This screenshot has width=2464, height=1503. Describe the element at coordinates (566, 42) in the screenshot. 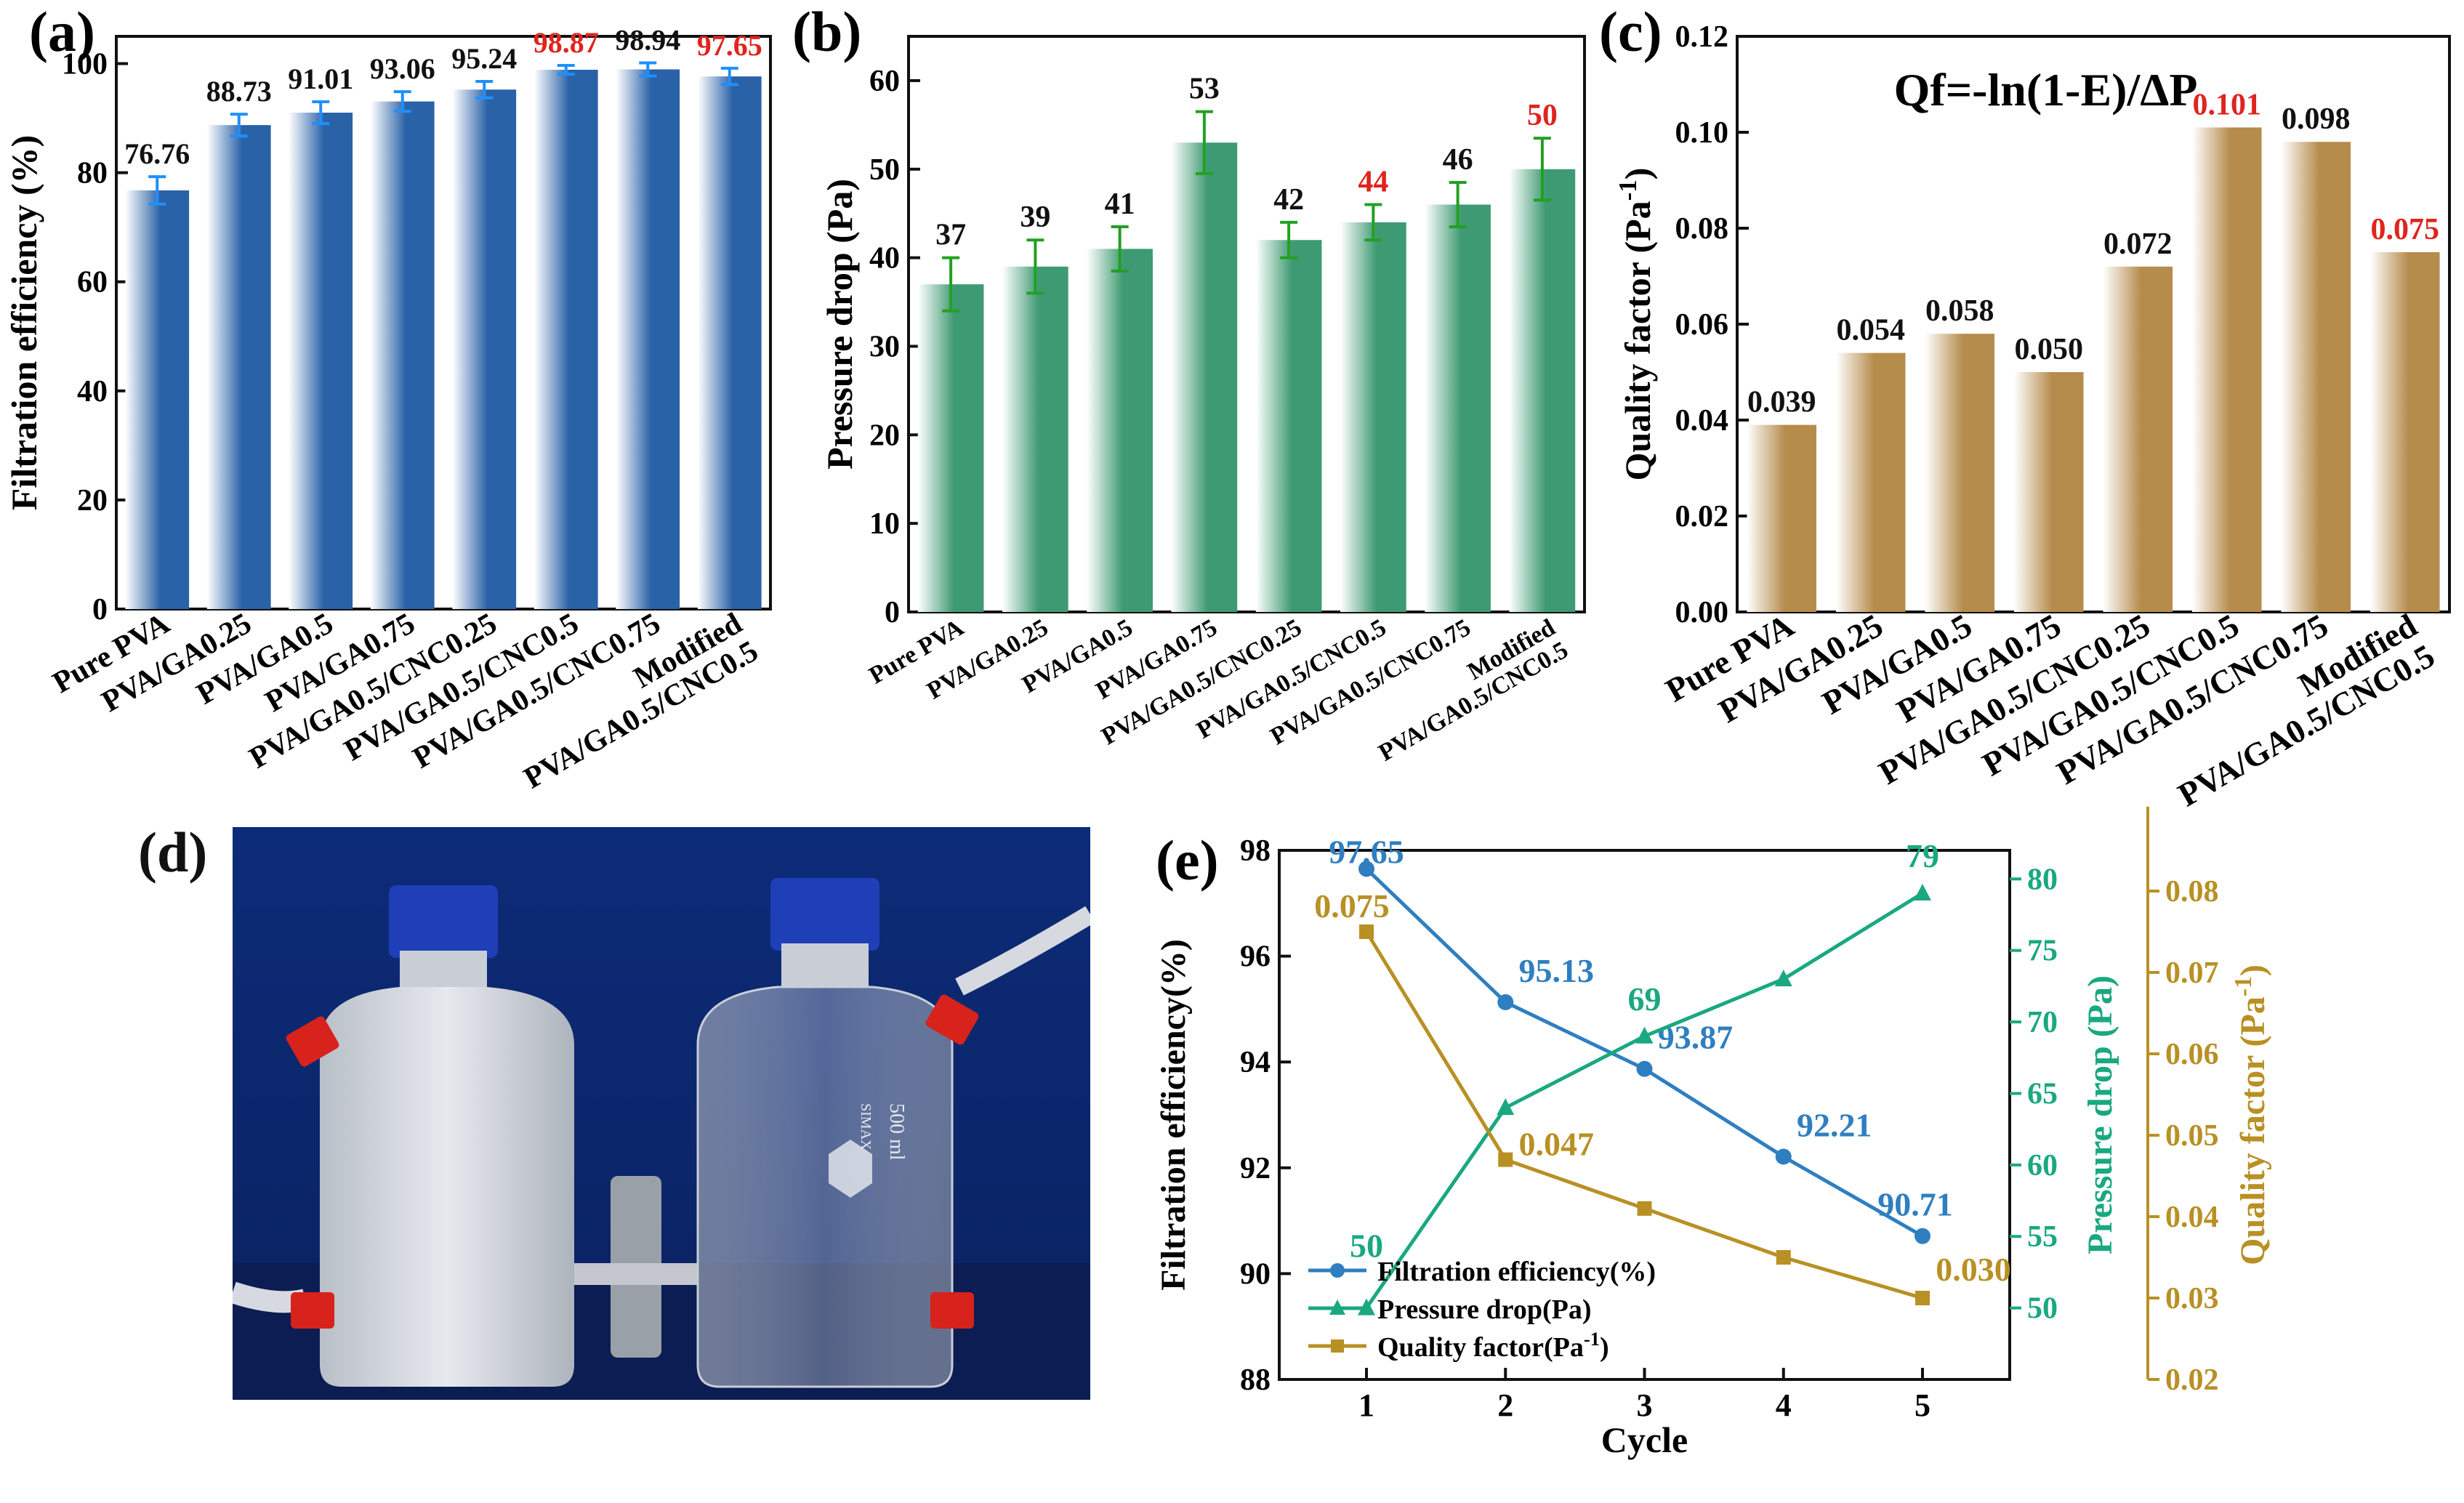

I see `bar-value-label: 98.87` at that location.